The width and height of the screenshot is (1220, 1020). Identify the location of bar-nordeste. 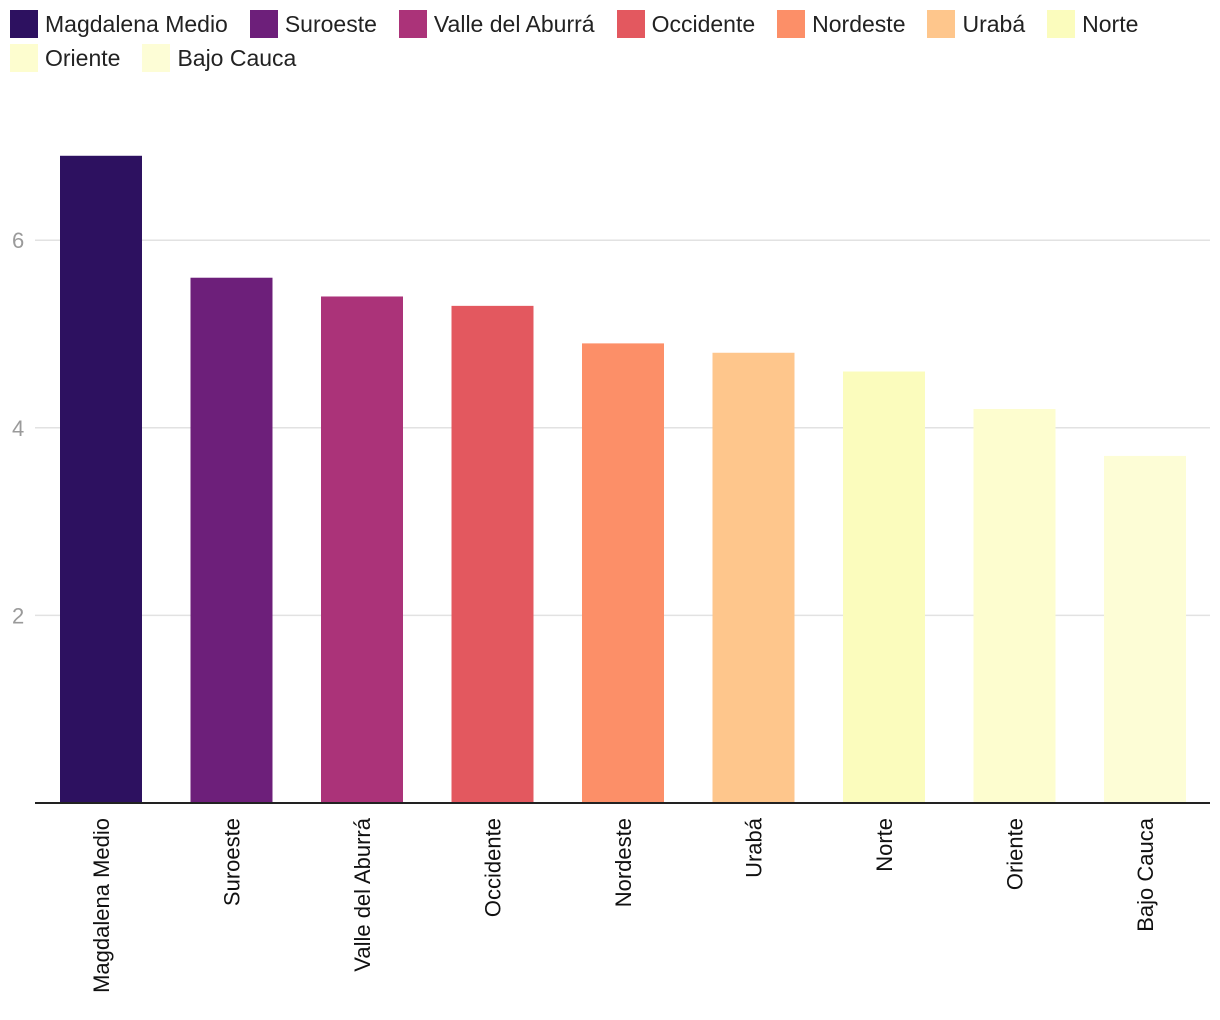
(623, 573).